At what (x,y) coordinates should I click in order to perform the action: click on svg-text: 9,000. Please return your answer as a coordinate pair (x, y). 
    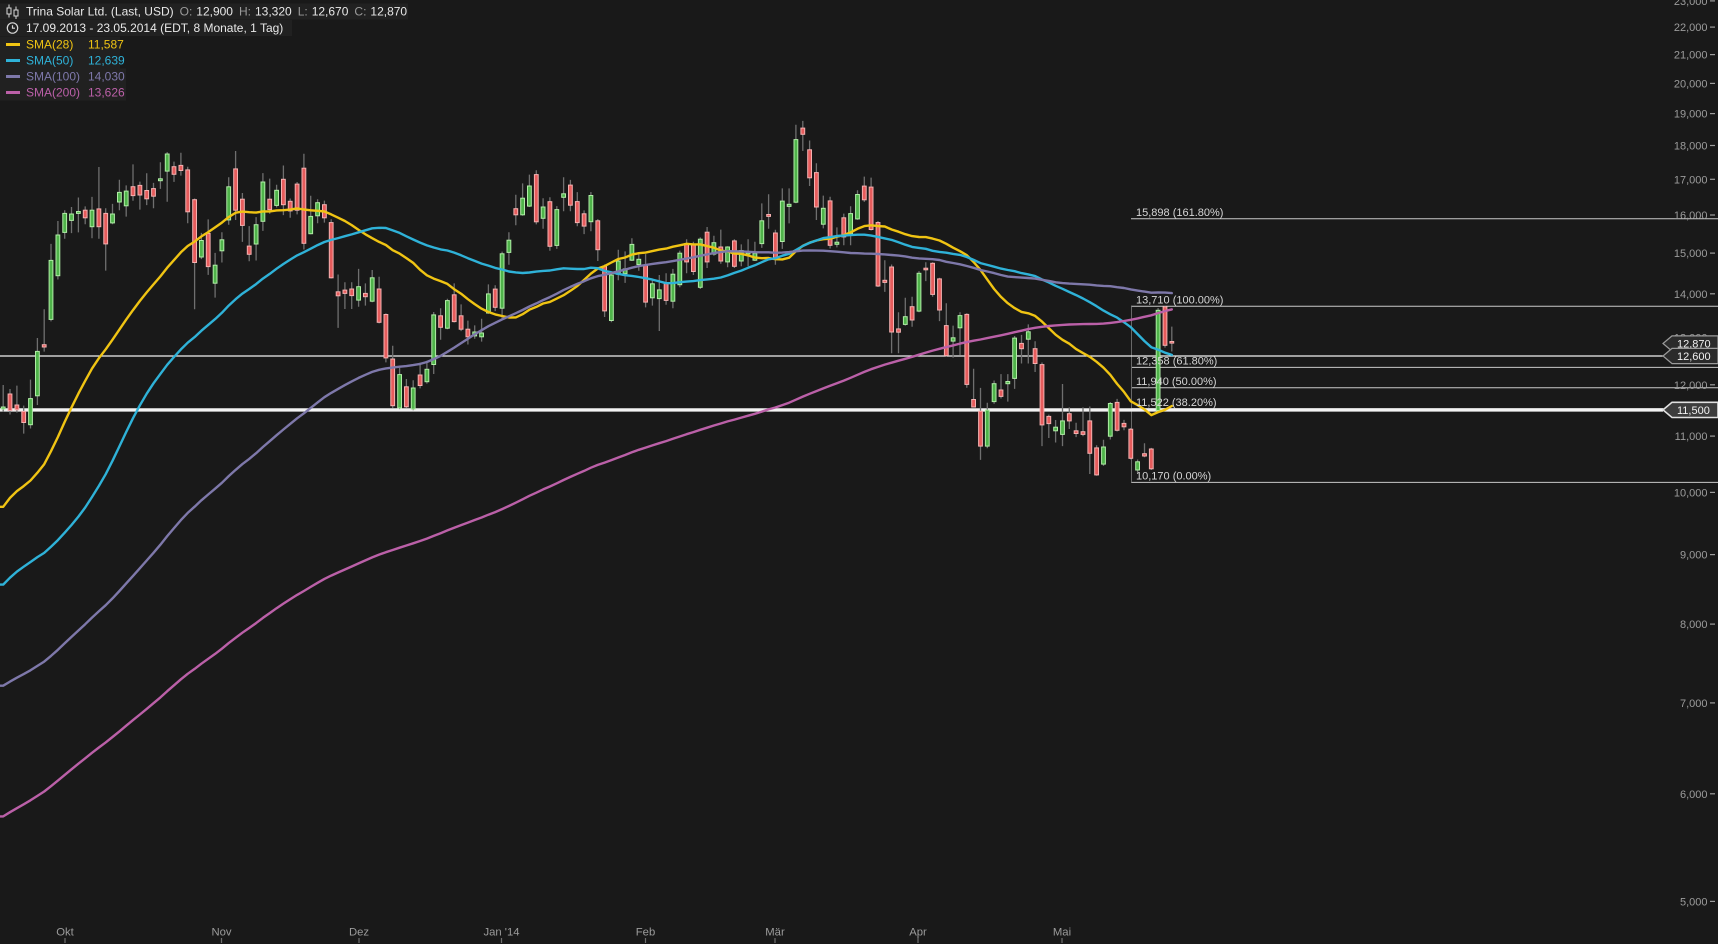
    Looking at the image, I should click on (1694, 556).